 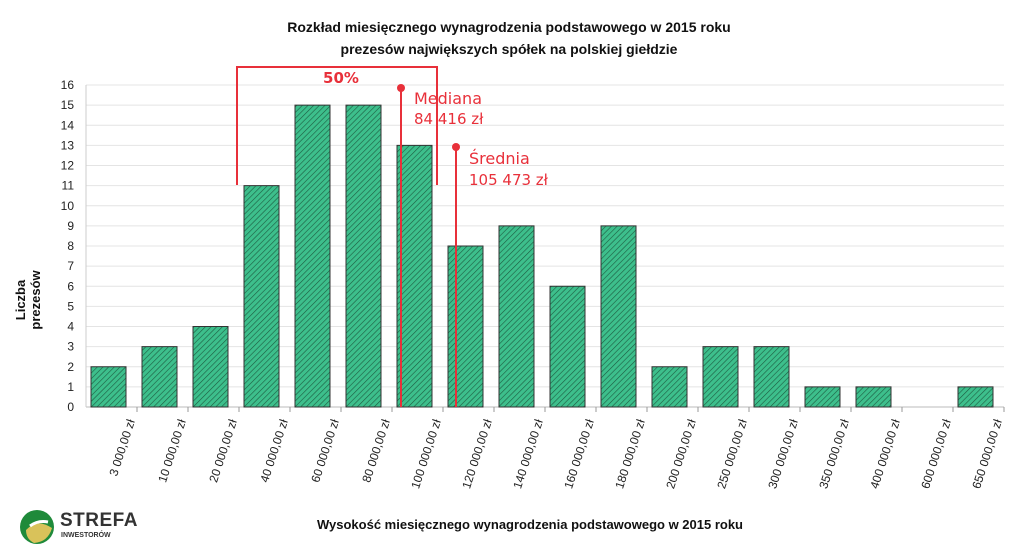 What do you see at coordinates (681, 453) in the screenshot?
I see `x-tick-label: 200 000,00 zł` at bounding box center [681, 453].